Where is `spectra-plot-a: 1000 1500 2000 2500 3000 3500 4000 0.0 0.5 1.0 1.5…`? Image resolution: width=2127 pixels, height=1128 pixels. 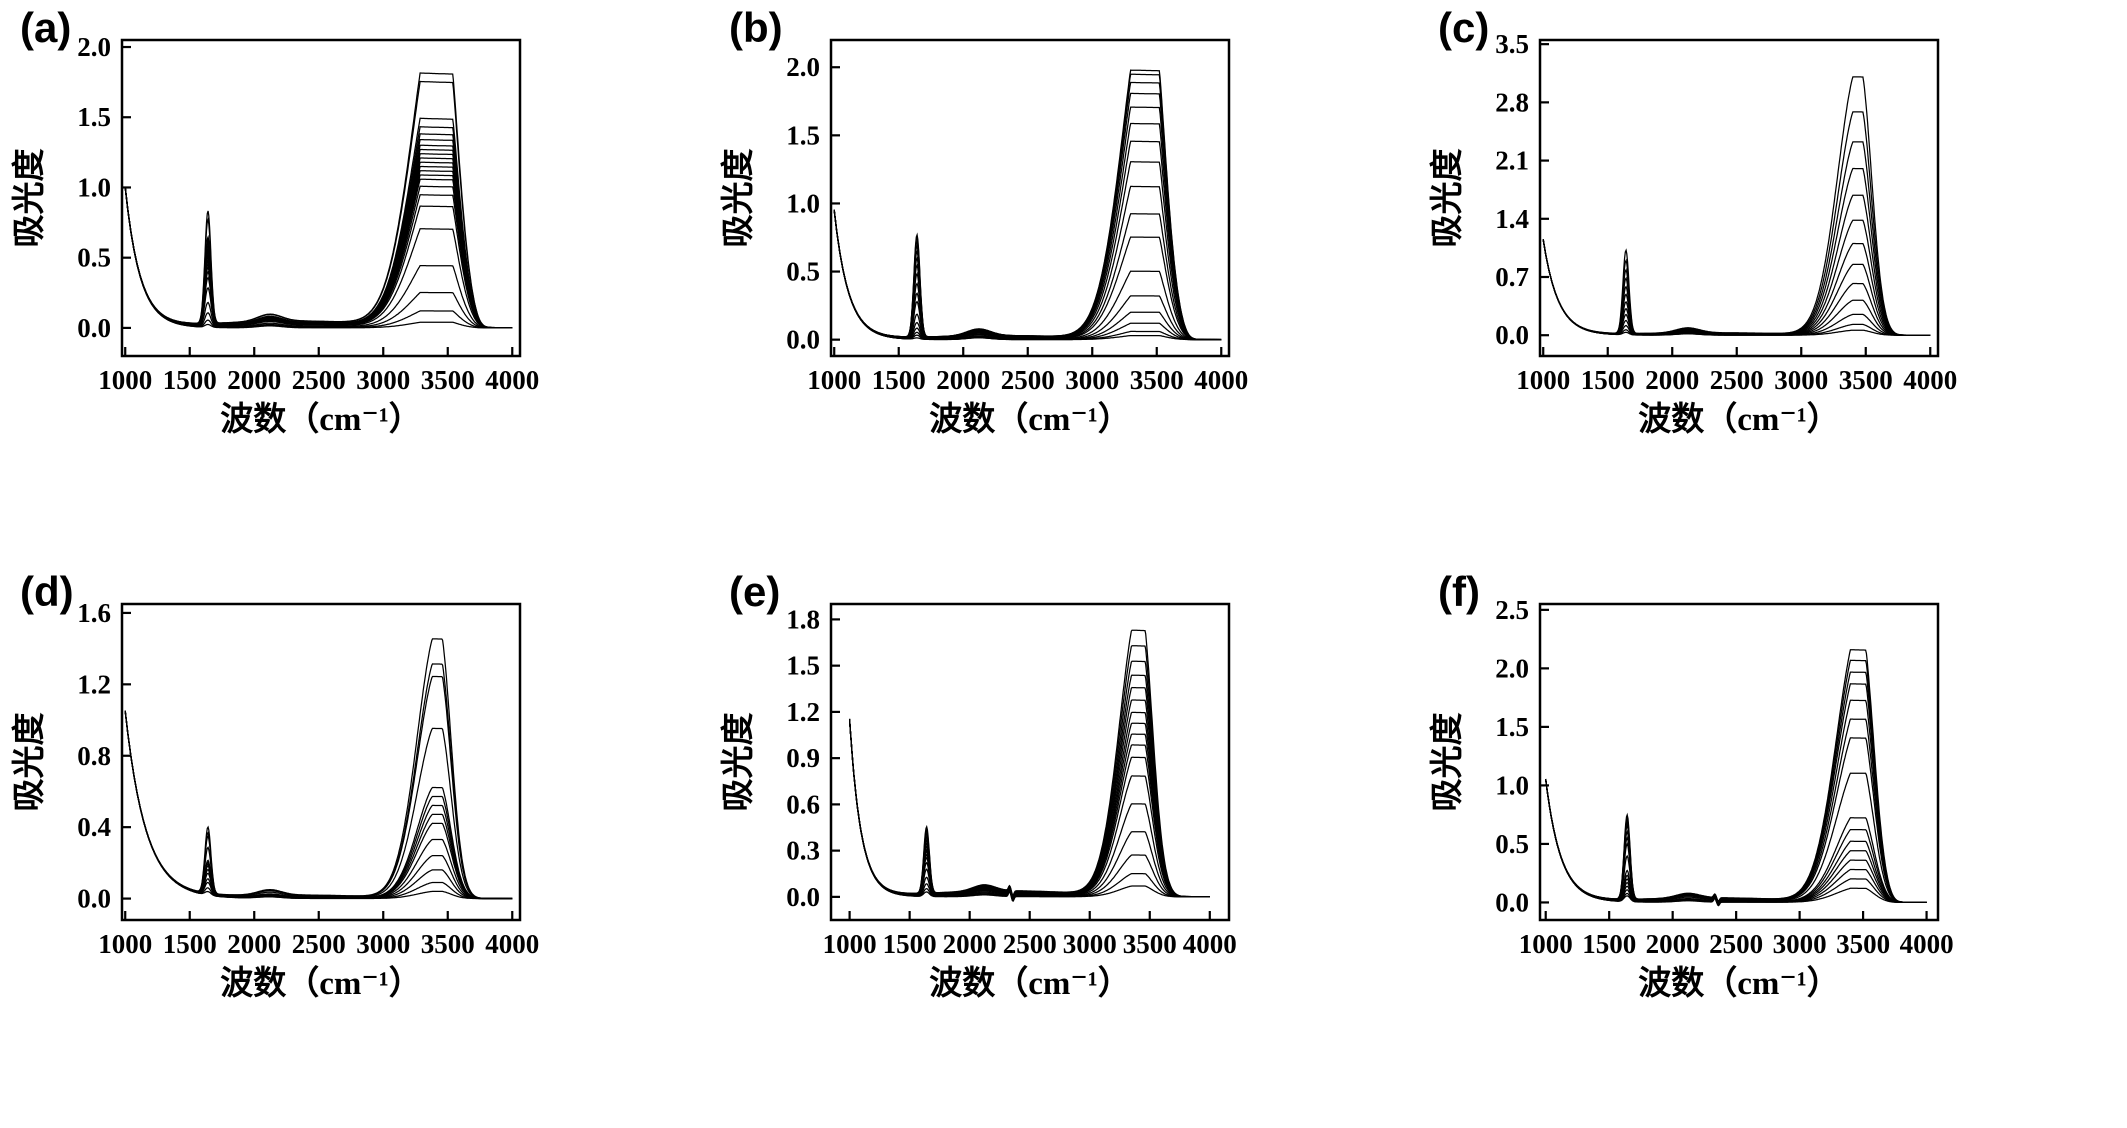 spectra-plot-a: 1000 1500 2000 2500 3000 3500 4000 0.0 0.5 1.0 1.5… is located at coordinates (275, 235).